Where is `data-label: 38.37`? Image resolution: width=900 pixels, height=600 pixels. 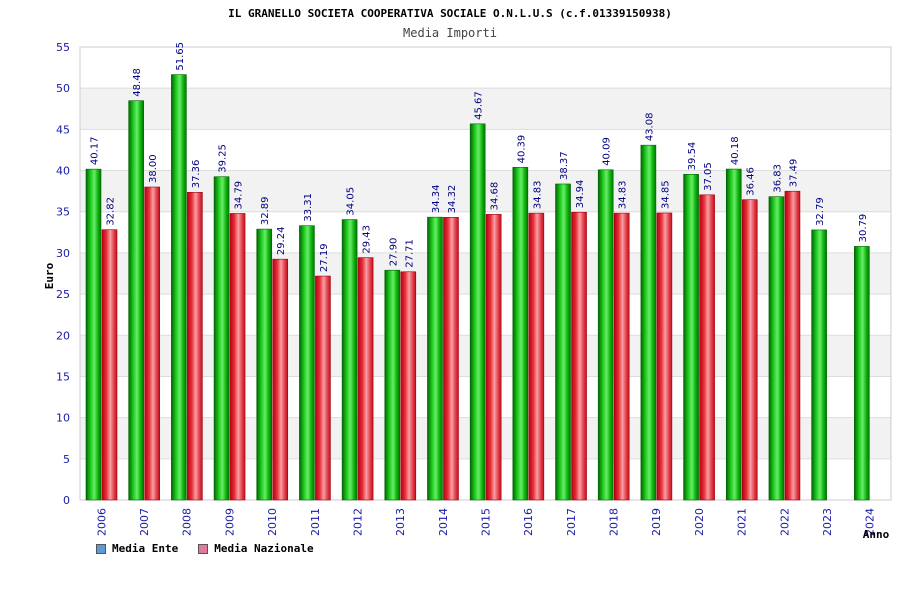 data-label: 38.37 is located at coordinates (564, 165).